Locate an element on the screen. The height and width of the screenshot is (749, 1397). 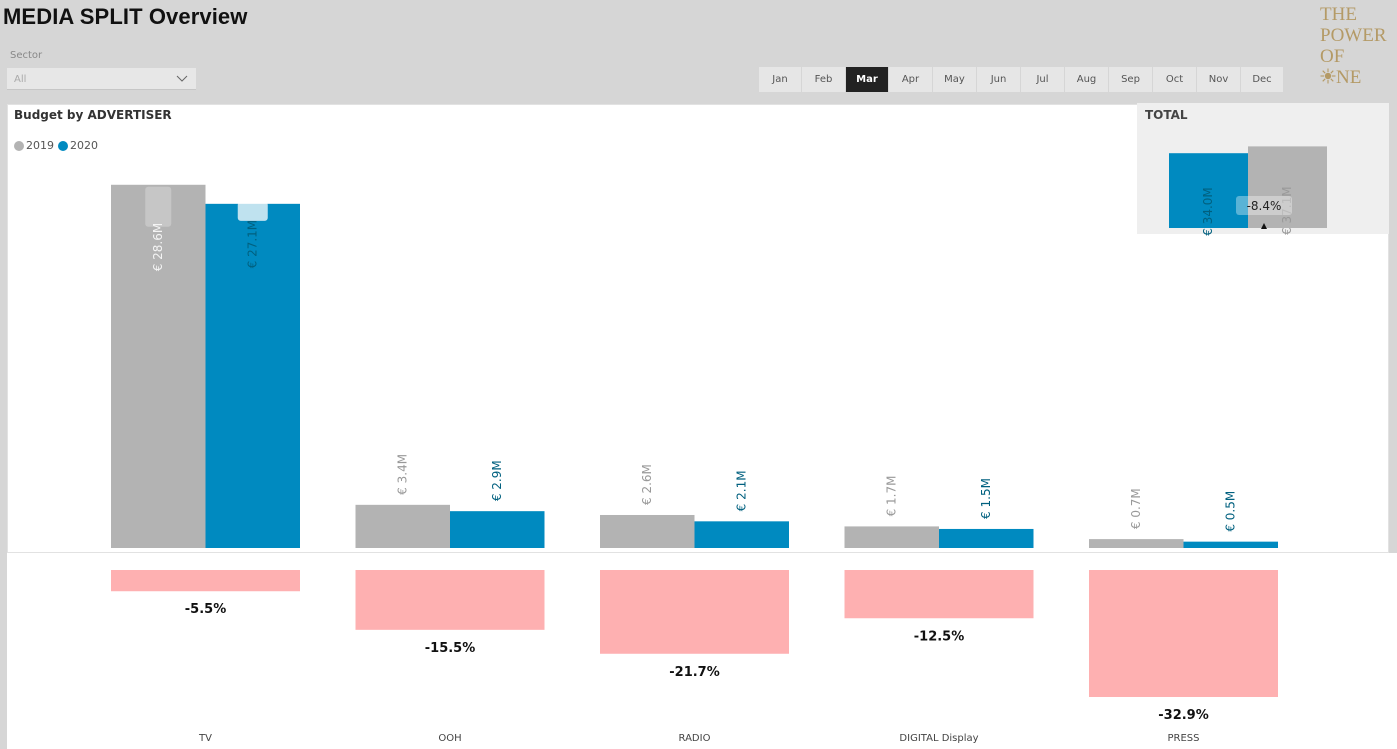
data-label-2020-radio: € 2.1M is located at coordinates (741, 490).